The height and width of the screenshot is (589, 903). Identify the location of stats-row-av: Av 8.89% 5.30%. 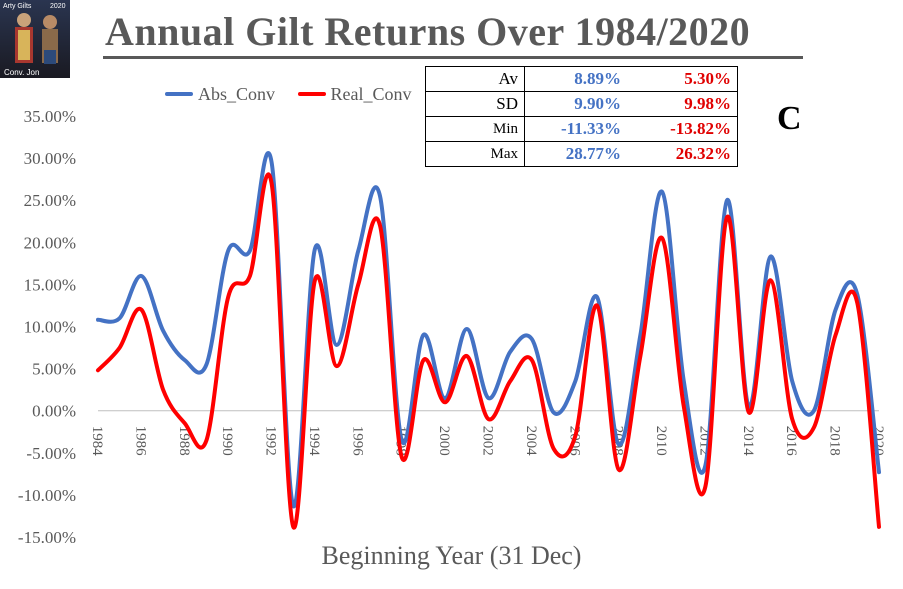
(581, 79).